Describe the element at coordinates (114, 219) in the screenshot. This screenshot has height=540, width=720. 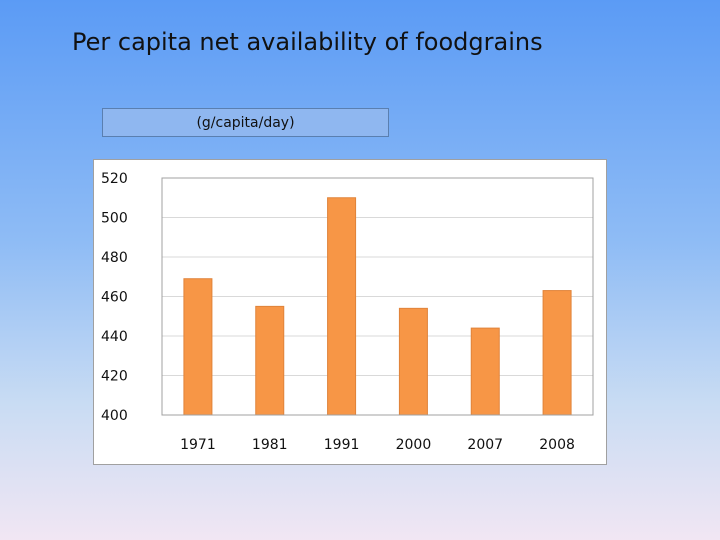
I see `y-tick-label: 500` at that location.